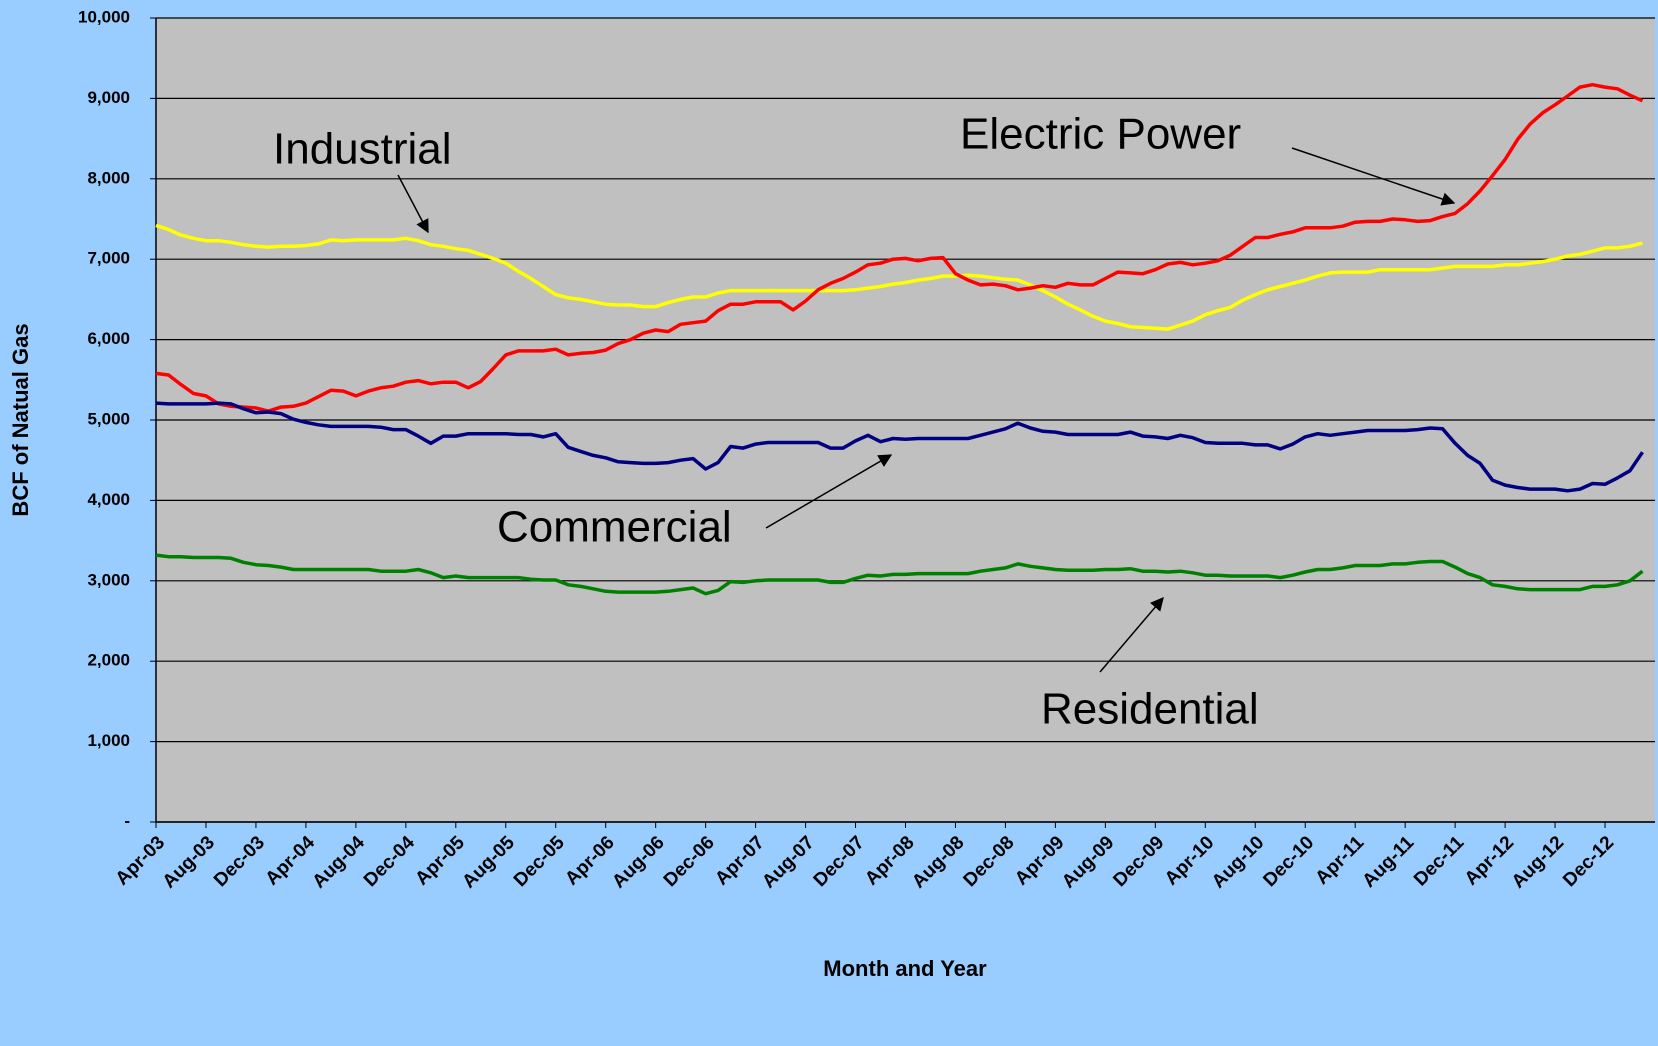 Image resolution: width=1658 pixels, height=1046 pixels. I want to click on y-tick-label: 8,000, so click(108, 177).